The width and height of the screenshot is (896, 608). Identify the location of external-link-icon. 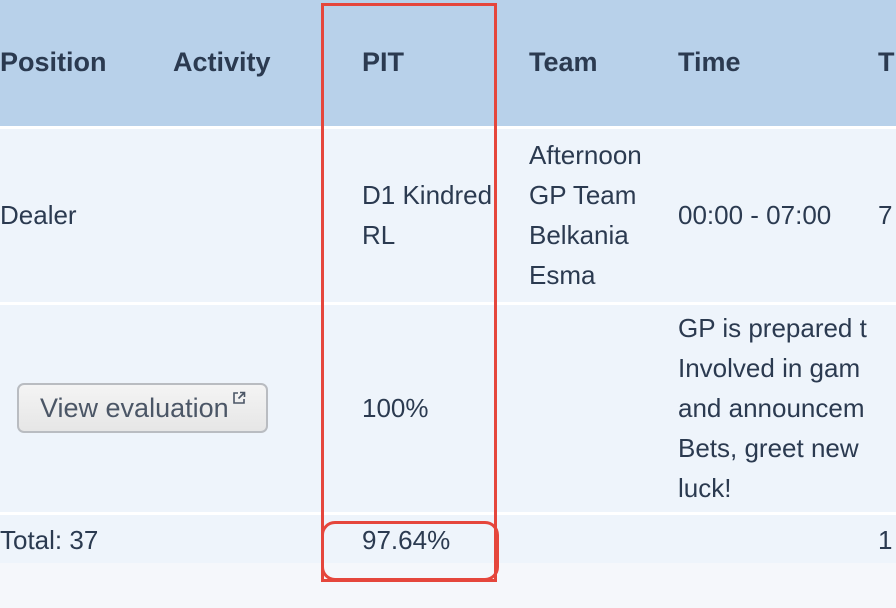
(238, 397).